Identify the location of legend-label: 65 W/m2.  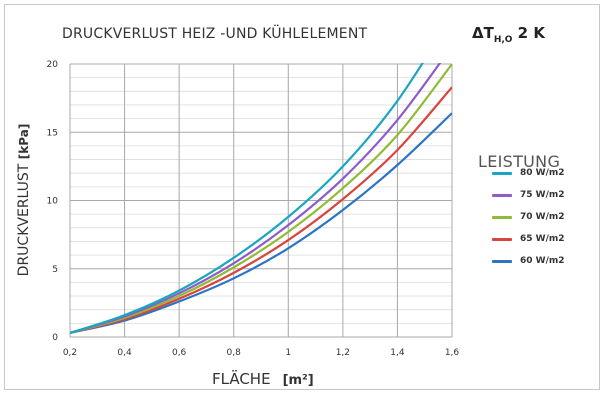
(542, 239).